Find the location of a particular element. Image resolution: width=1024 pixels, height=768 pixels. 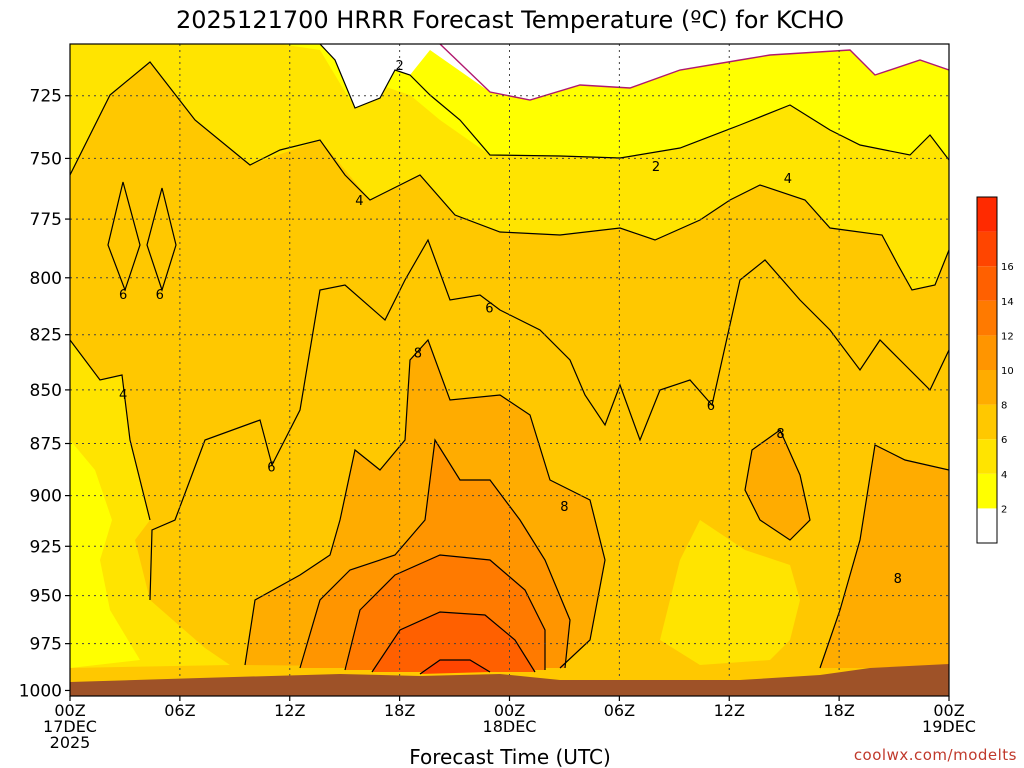

y-tick-label: 875 is located at coordinates (46, 445).